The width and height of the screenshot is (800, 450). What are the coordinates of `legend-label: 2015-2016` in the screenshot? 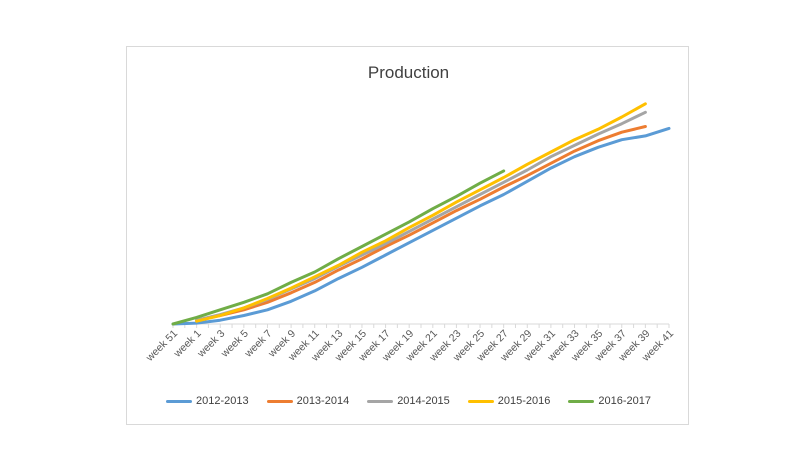 It's located at (524, 401).